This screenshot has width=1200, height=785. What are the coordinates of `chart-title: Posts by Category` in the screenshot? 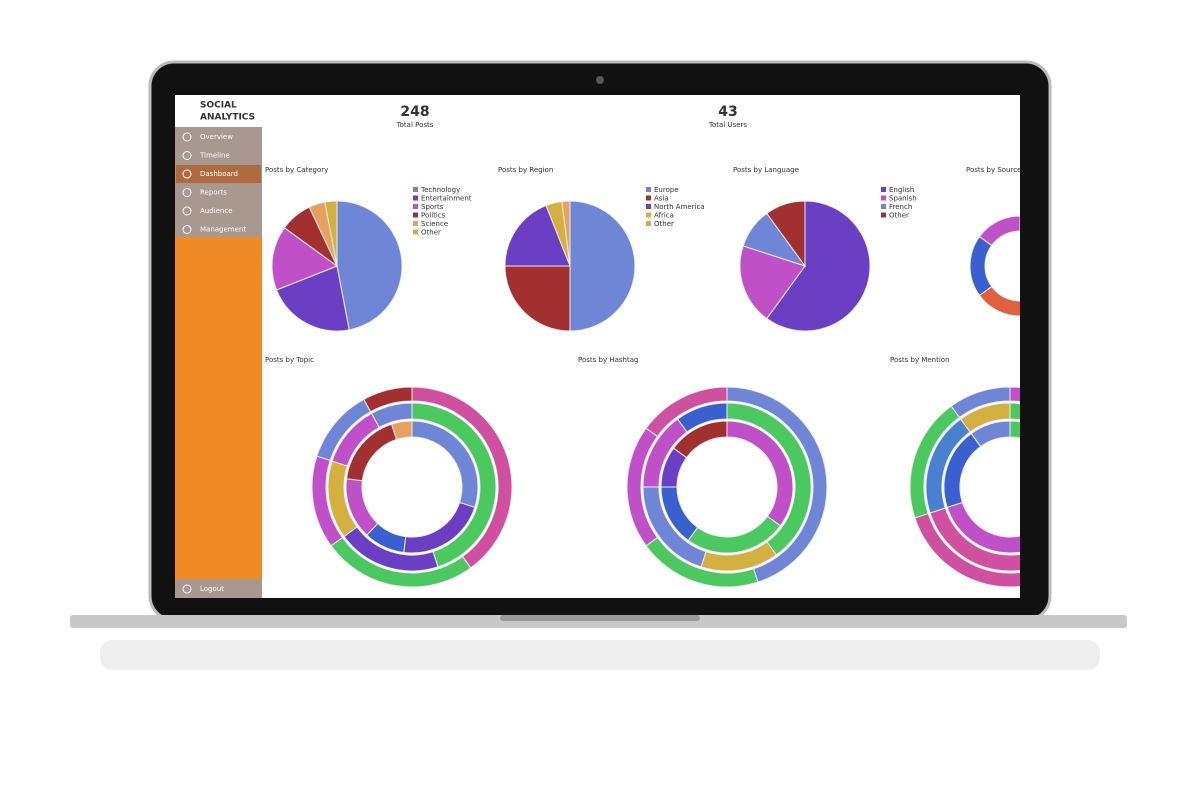 It's located at (296, 170).